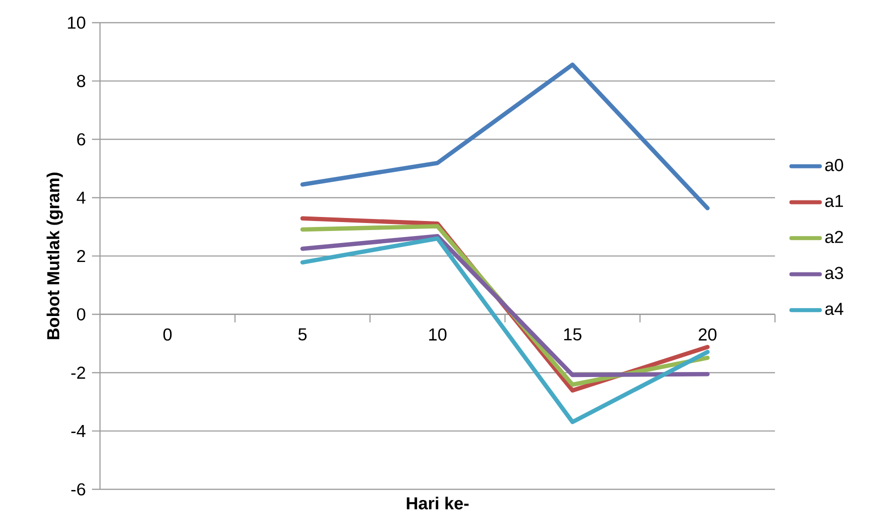 The image size is (893, 512). I want to click on legend-label: a1, so click(834, 201).